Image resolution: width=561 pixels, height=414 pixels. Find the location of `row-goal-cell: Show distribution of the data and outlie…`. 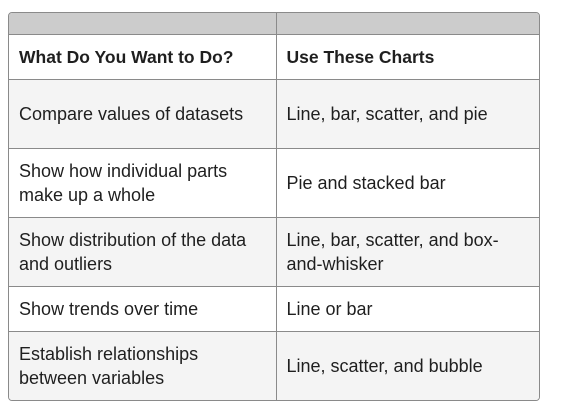

row-goal-cell: Show distribution of the data and outlie… is located at coordinates (143, 252).